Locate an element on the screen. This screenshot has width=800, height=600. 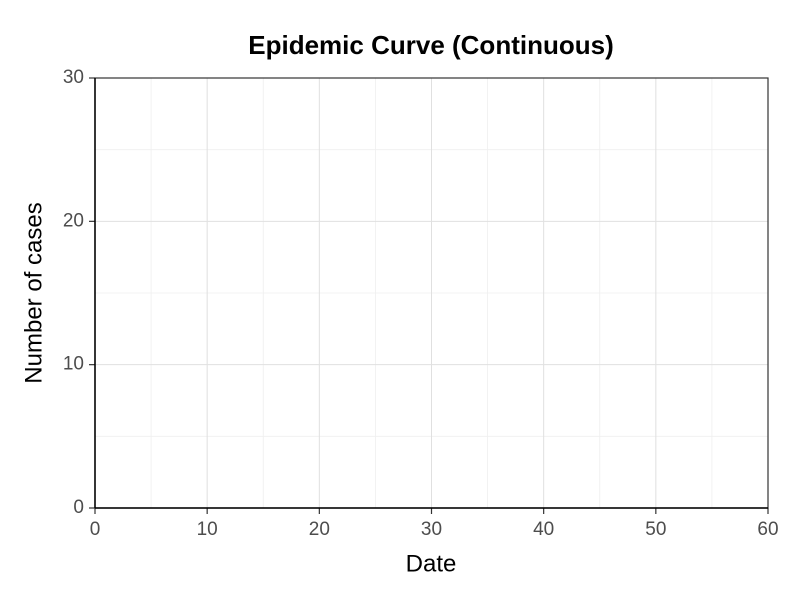
y-axis-label: Number of cases is located at coordinates (33, 292).